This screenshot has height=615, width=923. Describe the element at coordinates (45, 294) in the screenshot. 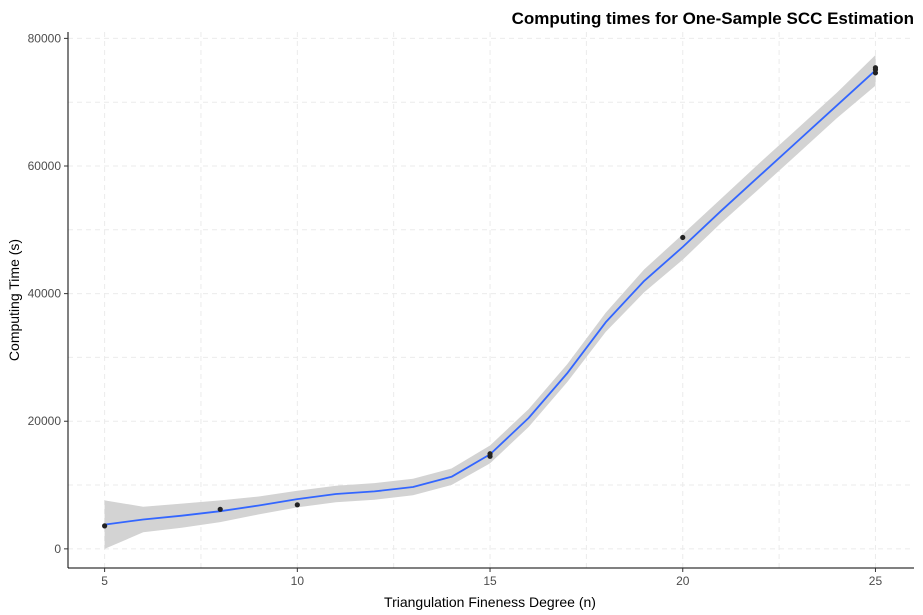

I see `y-tick-label: 40000` at that location.